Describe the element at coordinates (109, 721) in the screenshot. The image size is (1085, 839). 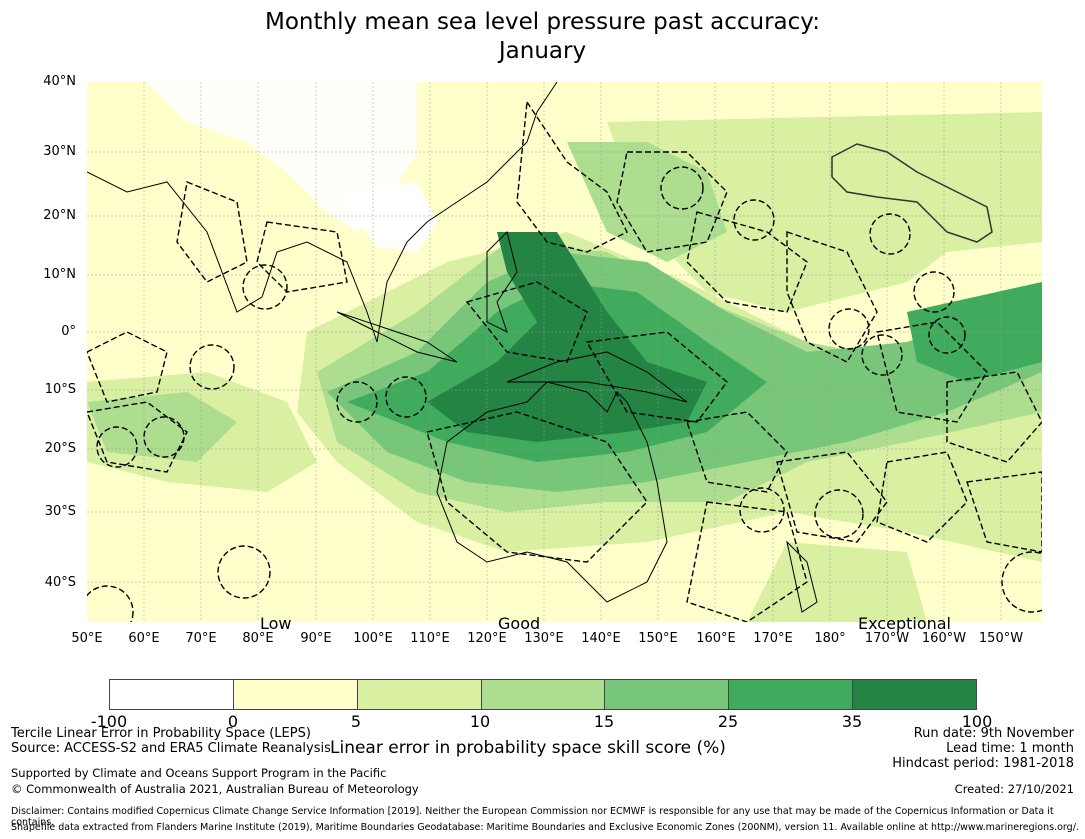
I see `colorbar-tick: -100` at that location.